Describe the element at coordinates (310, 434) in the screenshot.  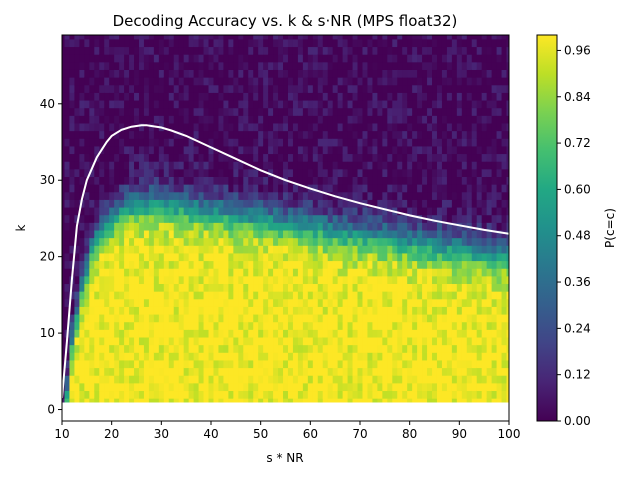
I see `x-tick-label: 60` at that location.